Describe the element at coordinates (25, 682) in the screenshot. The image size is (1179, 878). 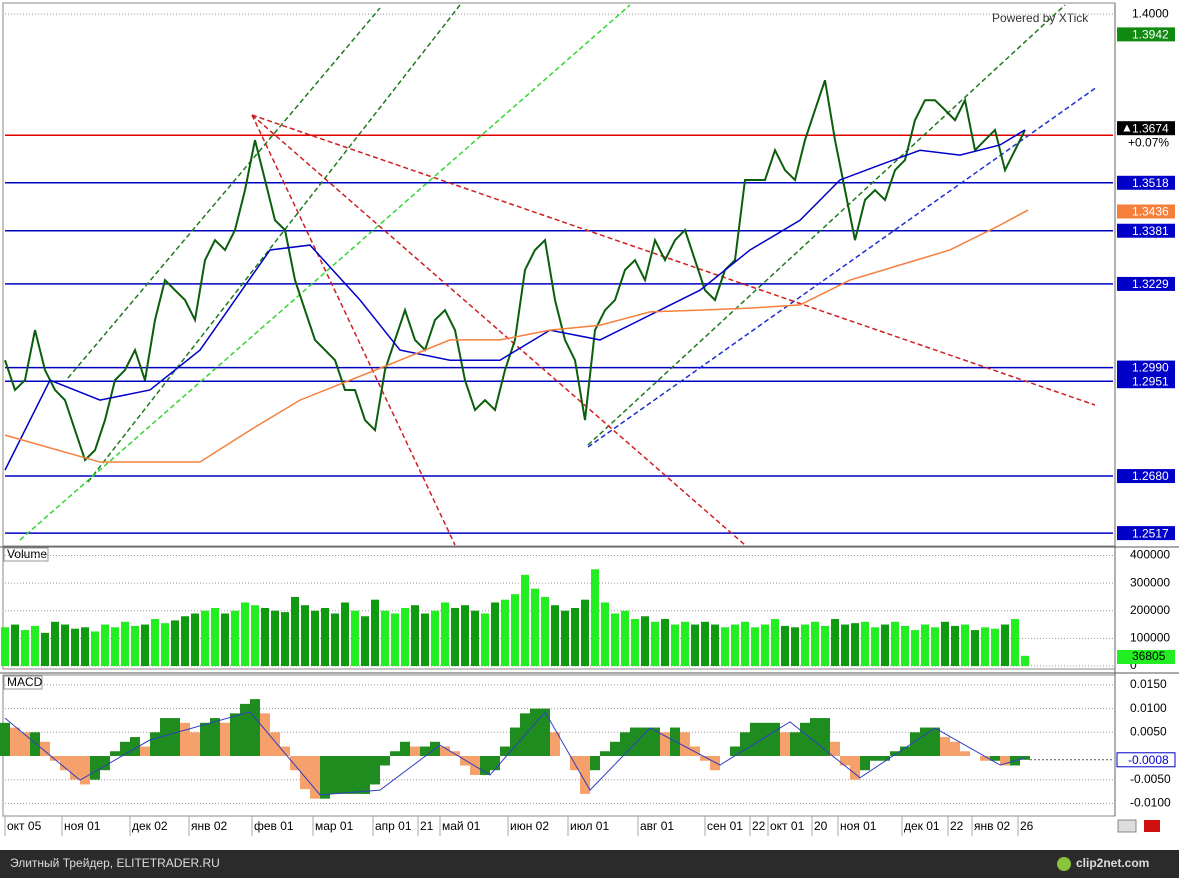
I see `panel-title: MACD` at that location.